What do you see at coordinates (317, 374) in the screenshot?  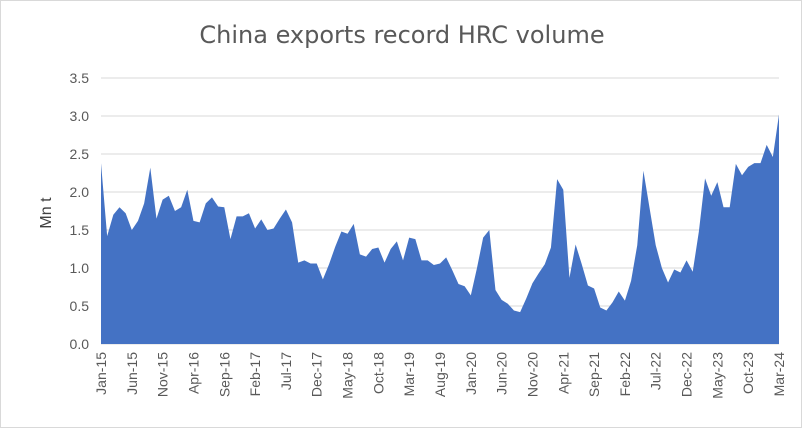 I see `x-tick-label: Dec-17` at bounding box center [317, 374].